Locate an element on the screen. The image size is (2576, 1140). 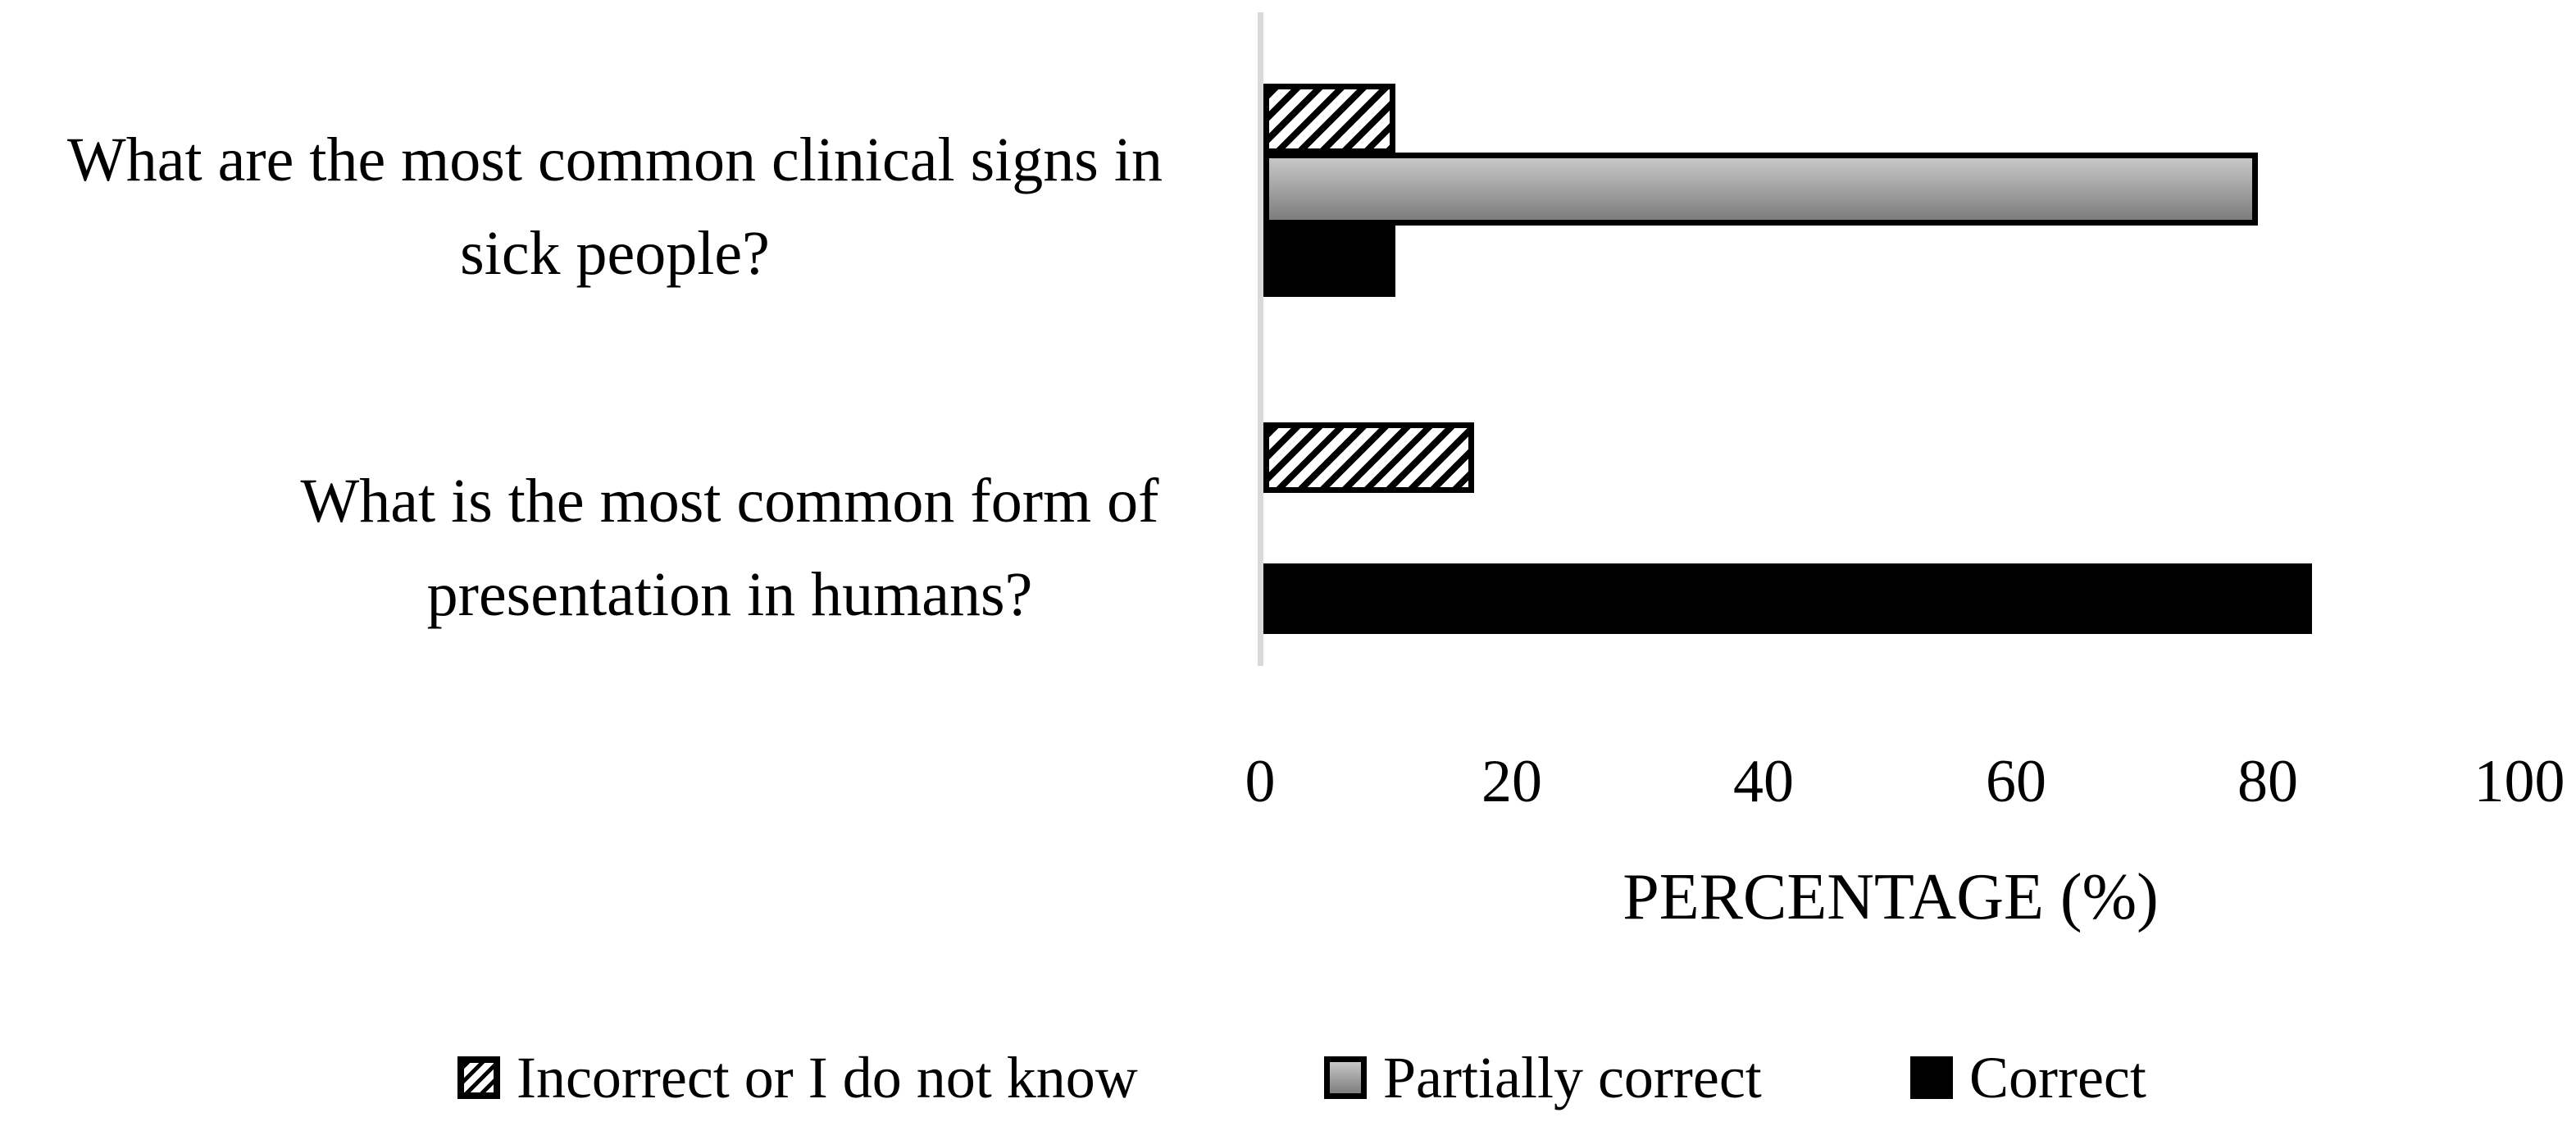
x-tick-0: 0 is located at coordinates (1261, 781).